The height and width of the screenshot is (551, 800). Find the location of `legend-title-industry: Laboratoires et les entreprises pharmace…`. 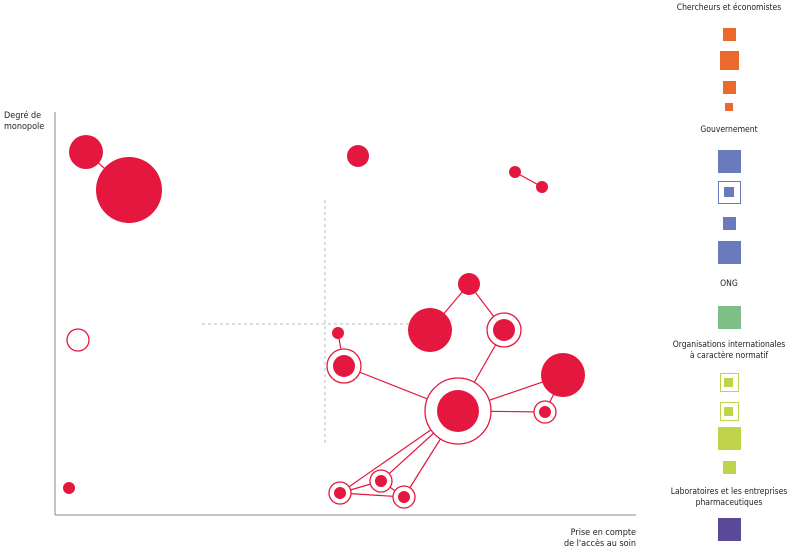

legend-title-industry: Laboratoires et les entreprises pharmace… is located at coordinates (727, 498).